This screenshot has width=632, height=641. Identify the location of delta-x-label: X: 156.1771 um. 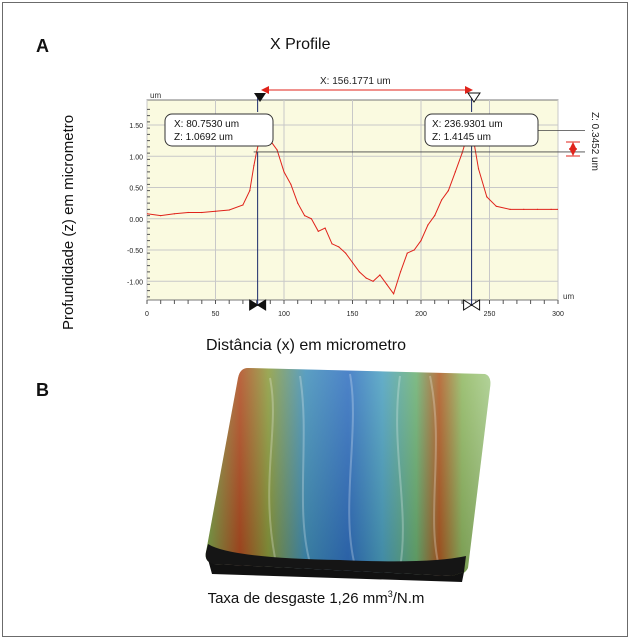
(355, 81).